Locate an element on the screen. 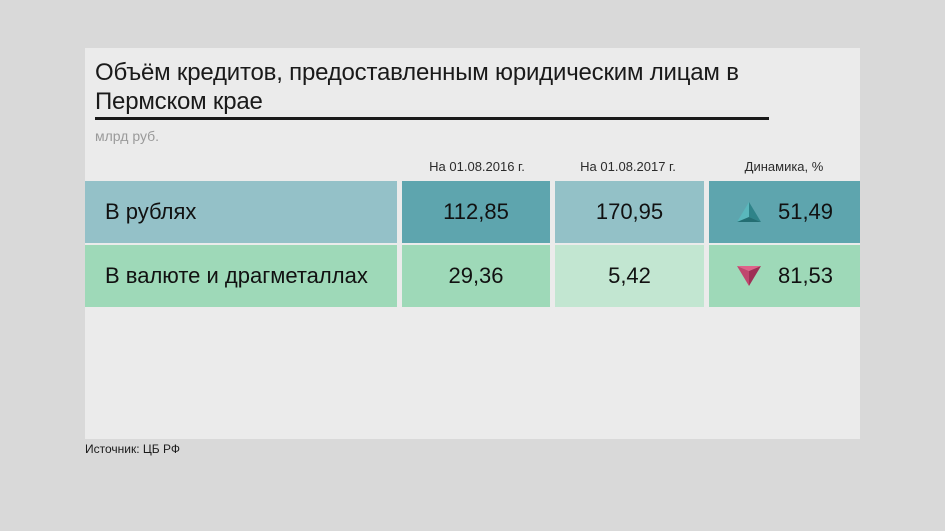 The image size is (945, 531). cell-currency-dynamics: 81,53 is located at coordinates (784, 276).